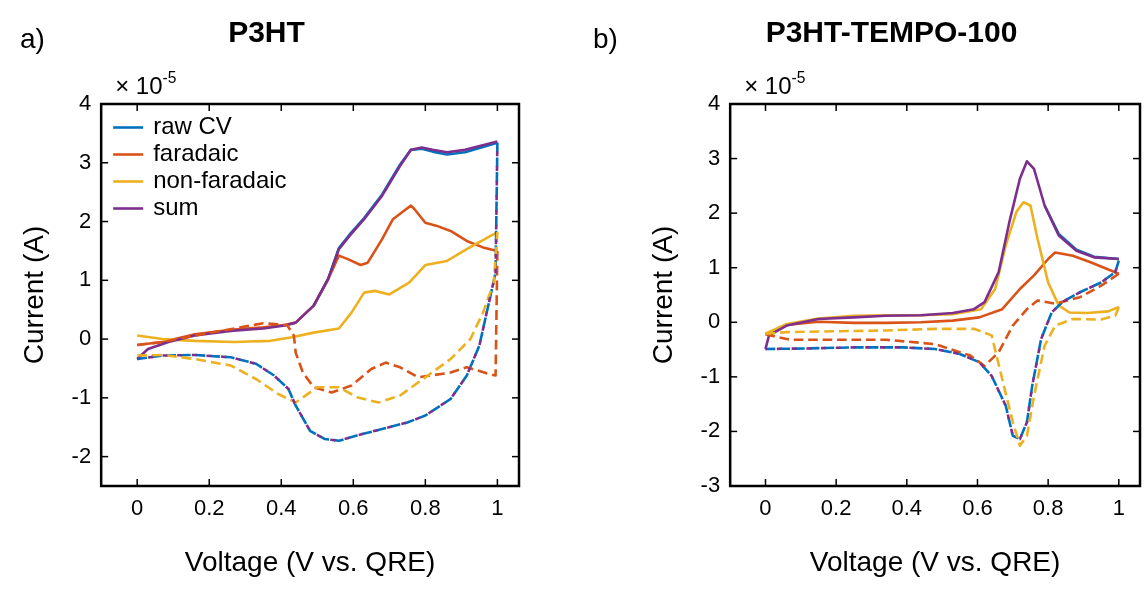 This screenshot has height=590, width=1146. Describe the element at coordinates (32, 38) in the screenshot. I see `text: a)` at that location.